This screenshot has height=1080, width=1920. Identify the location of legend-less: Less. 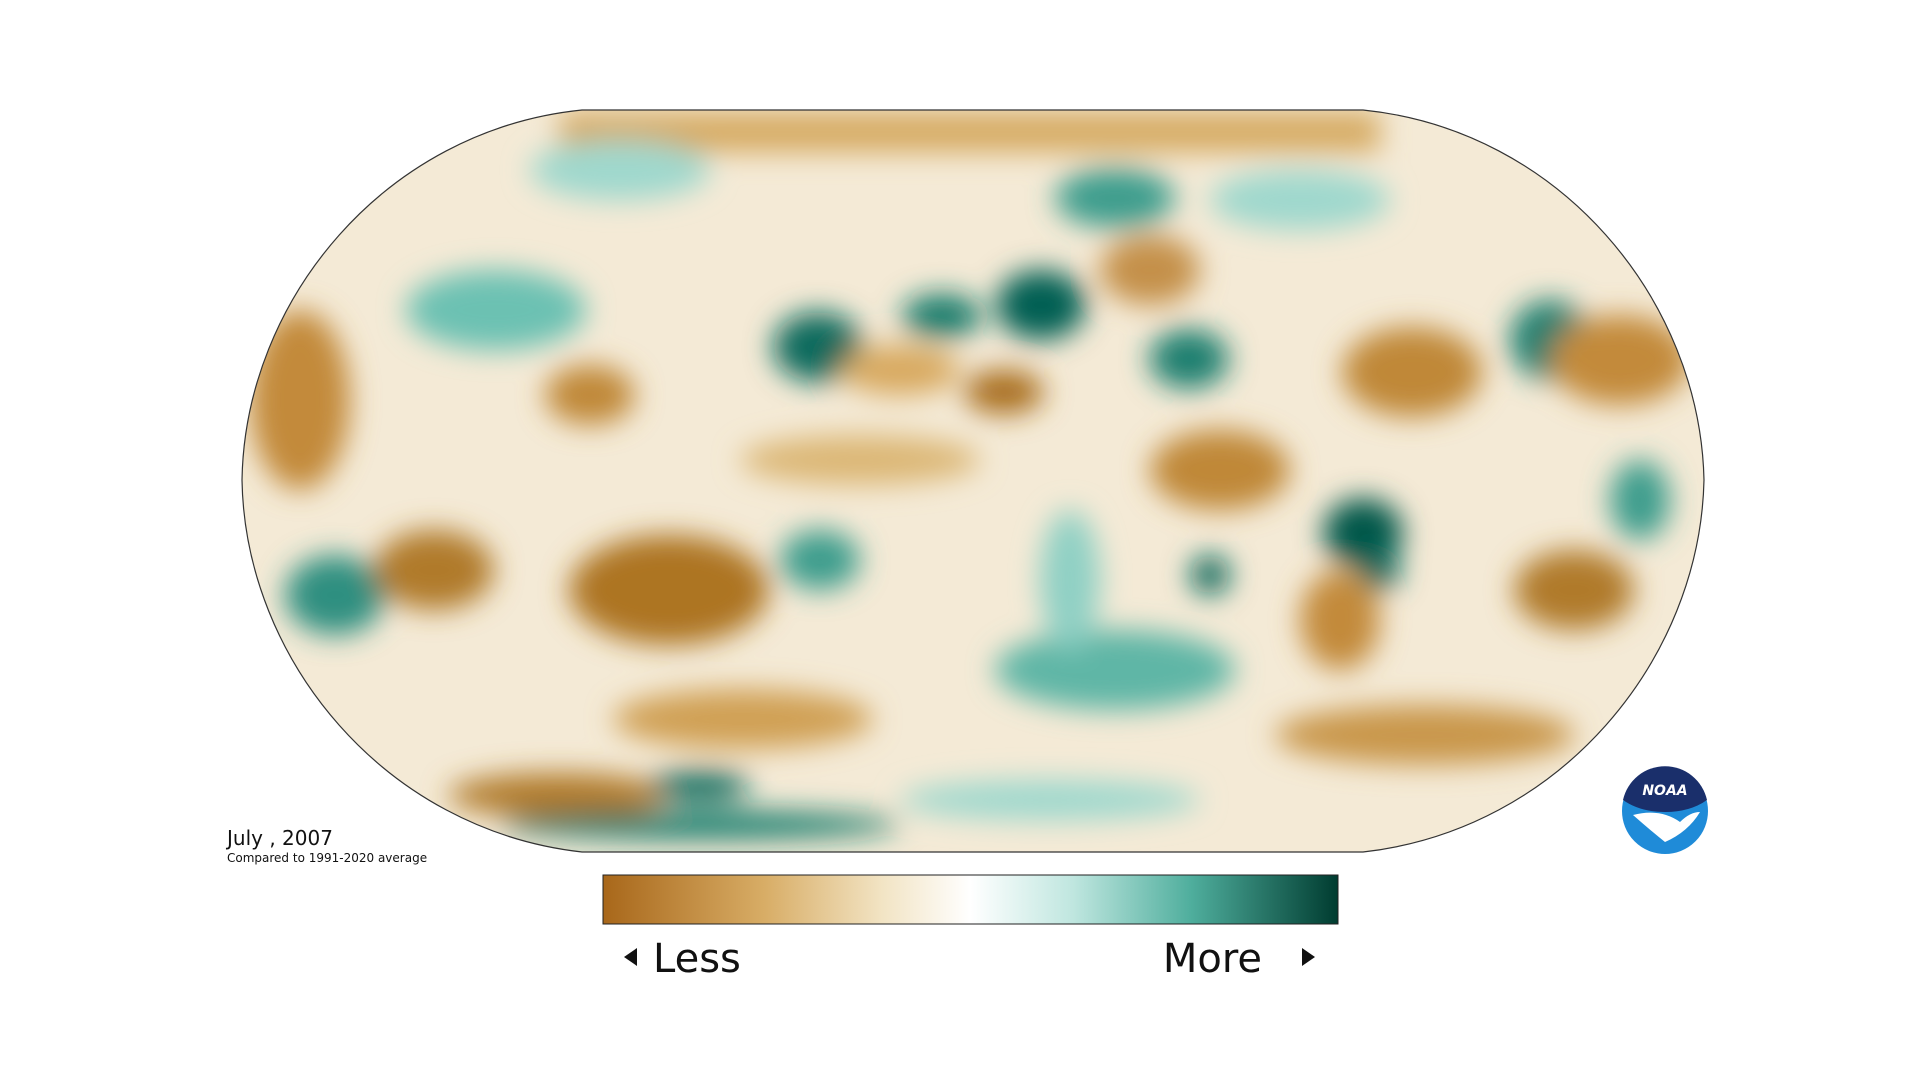
(697, 959).